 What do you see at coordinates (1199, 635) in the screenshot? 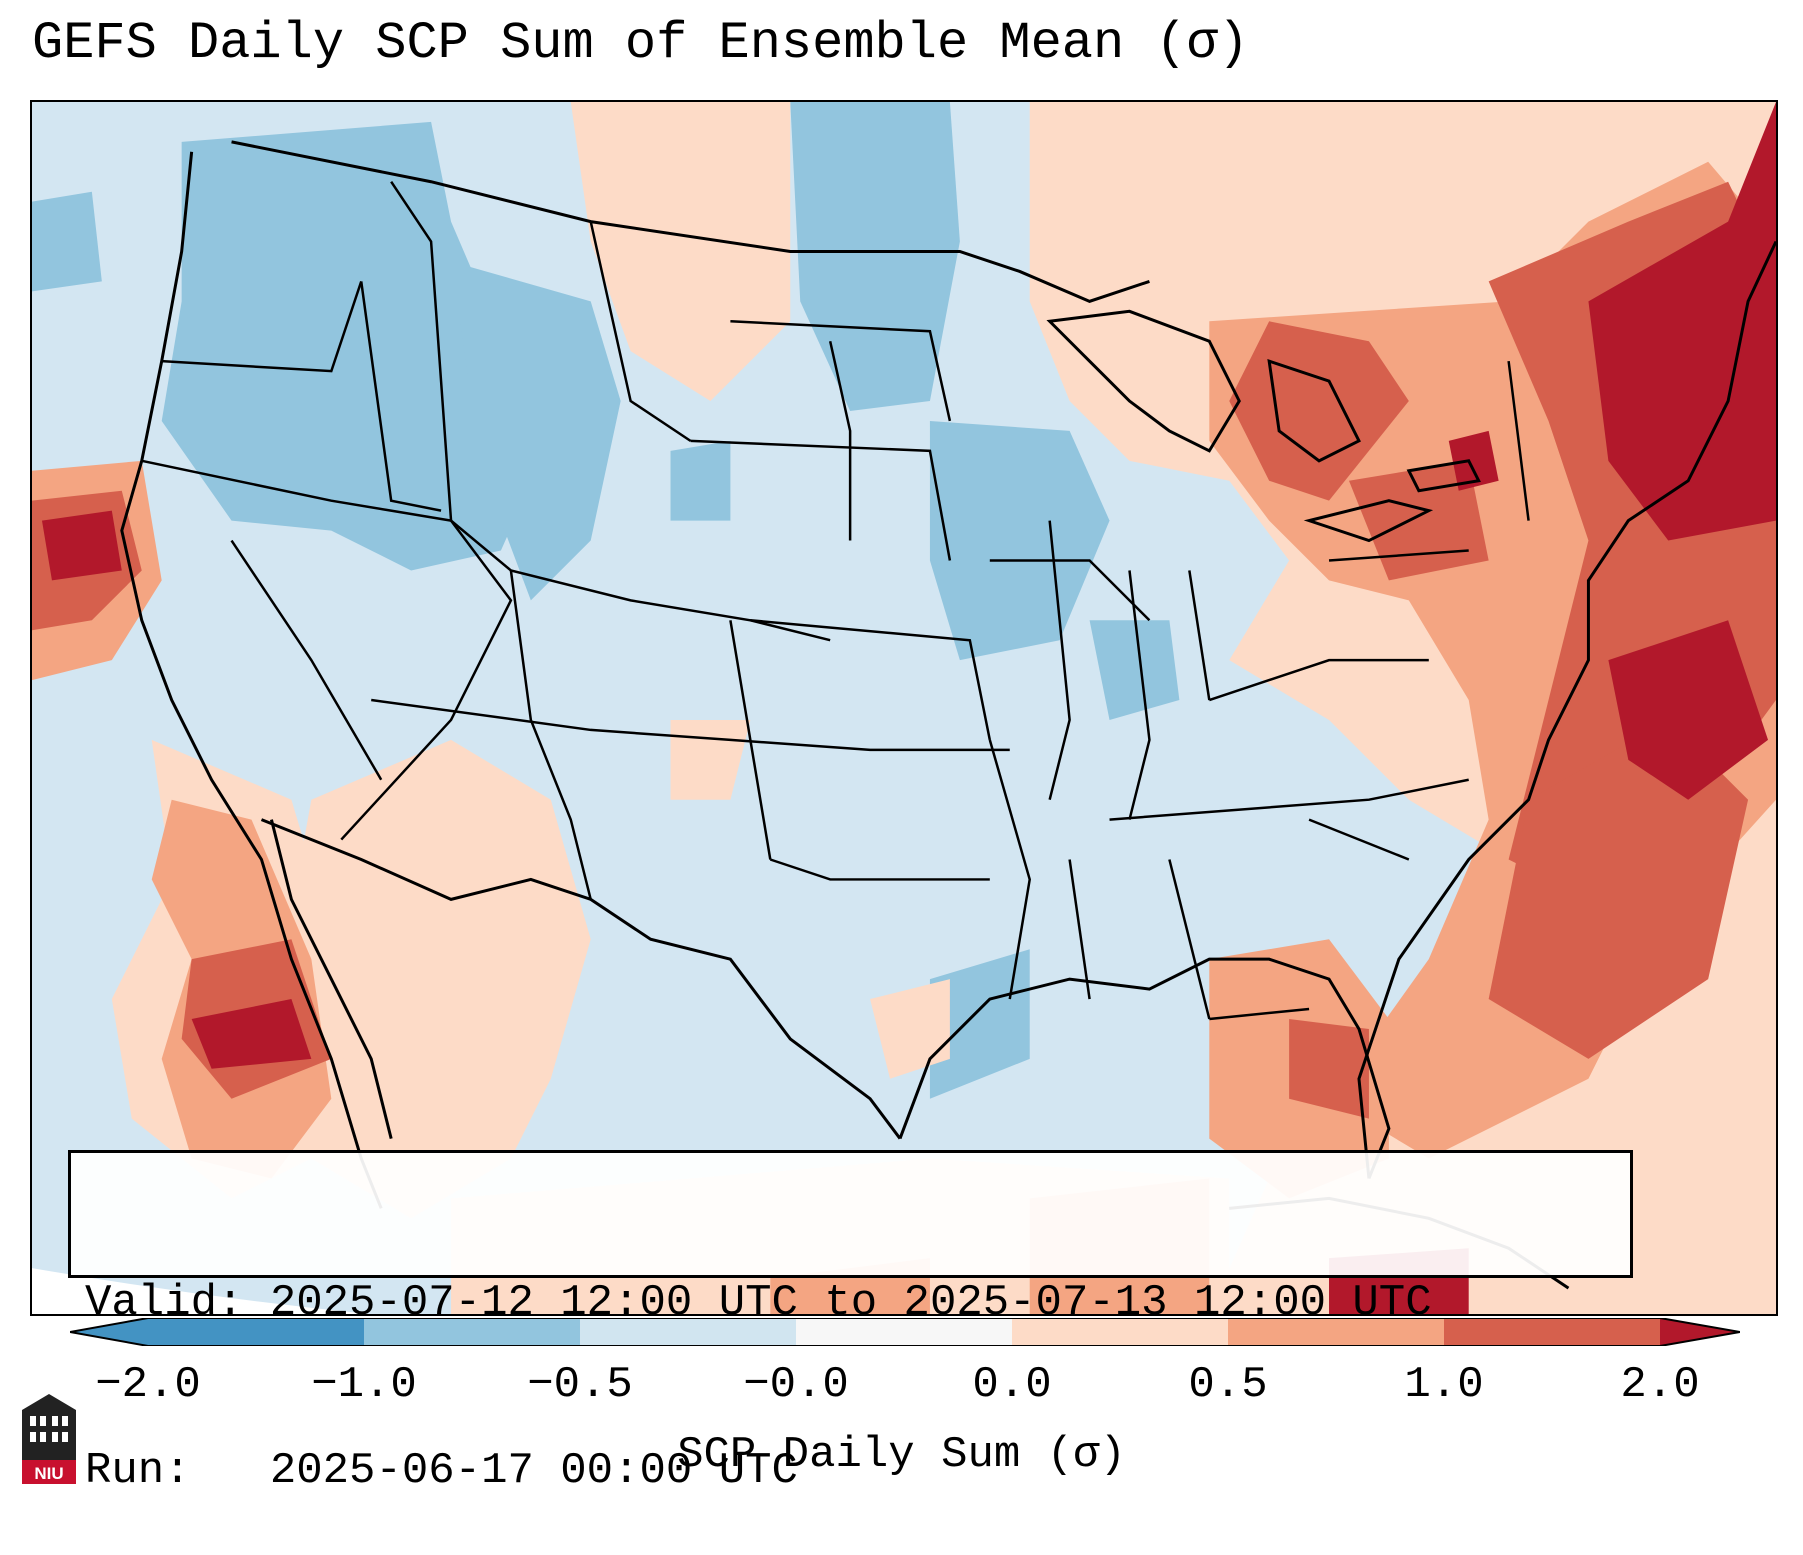
I see `ohio-border` at bounding box center [1199, 635].